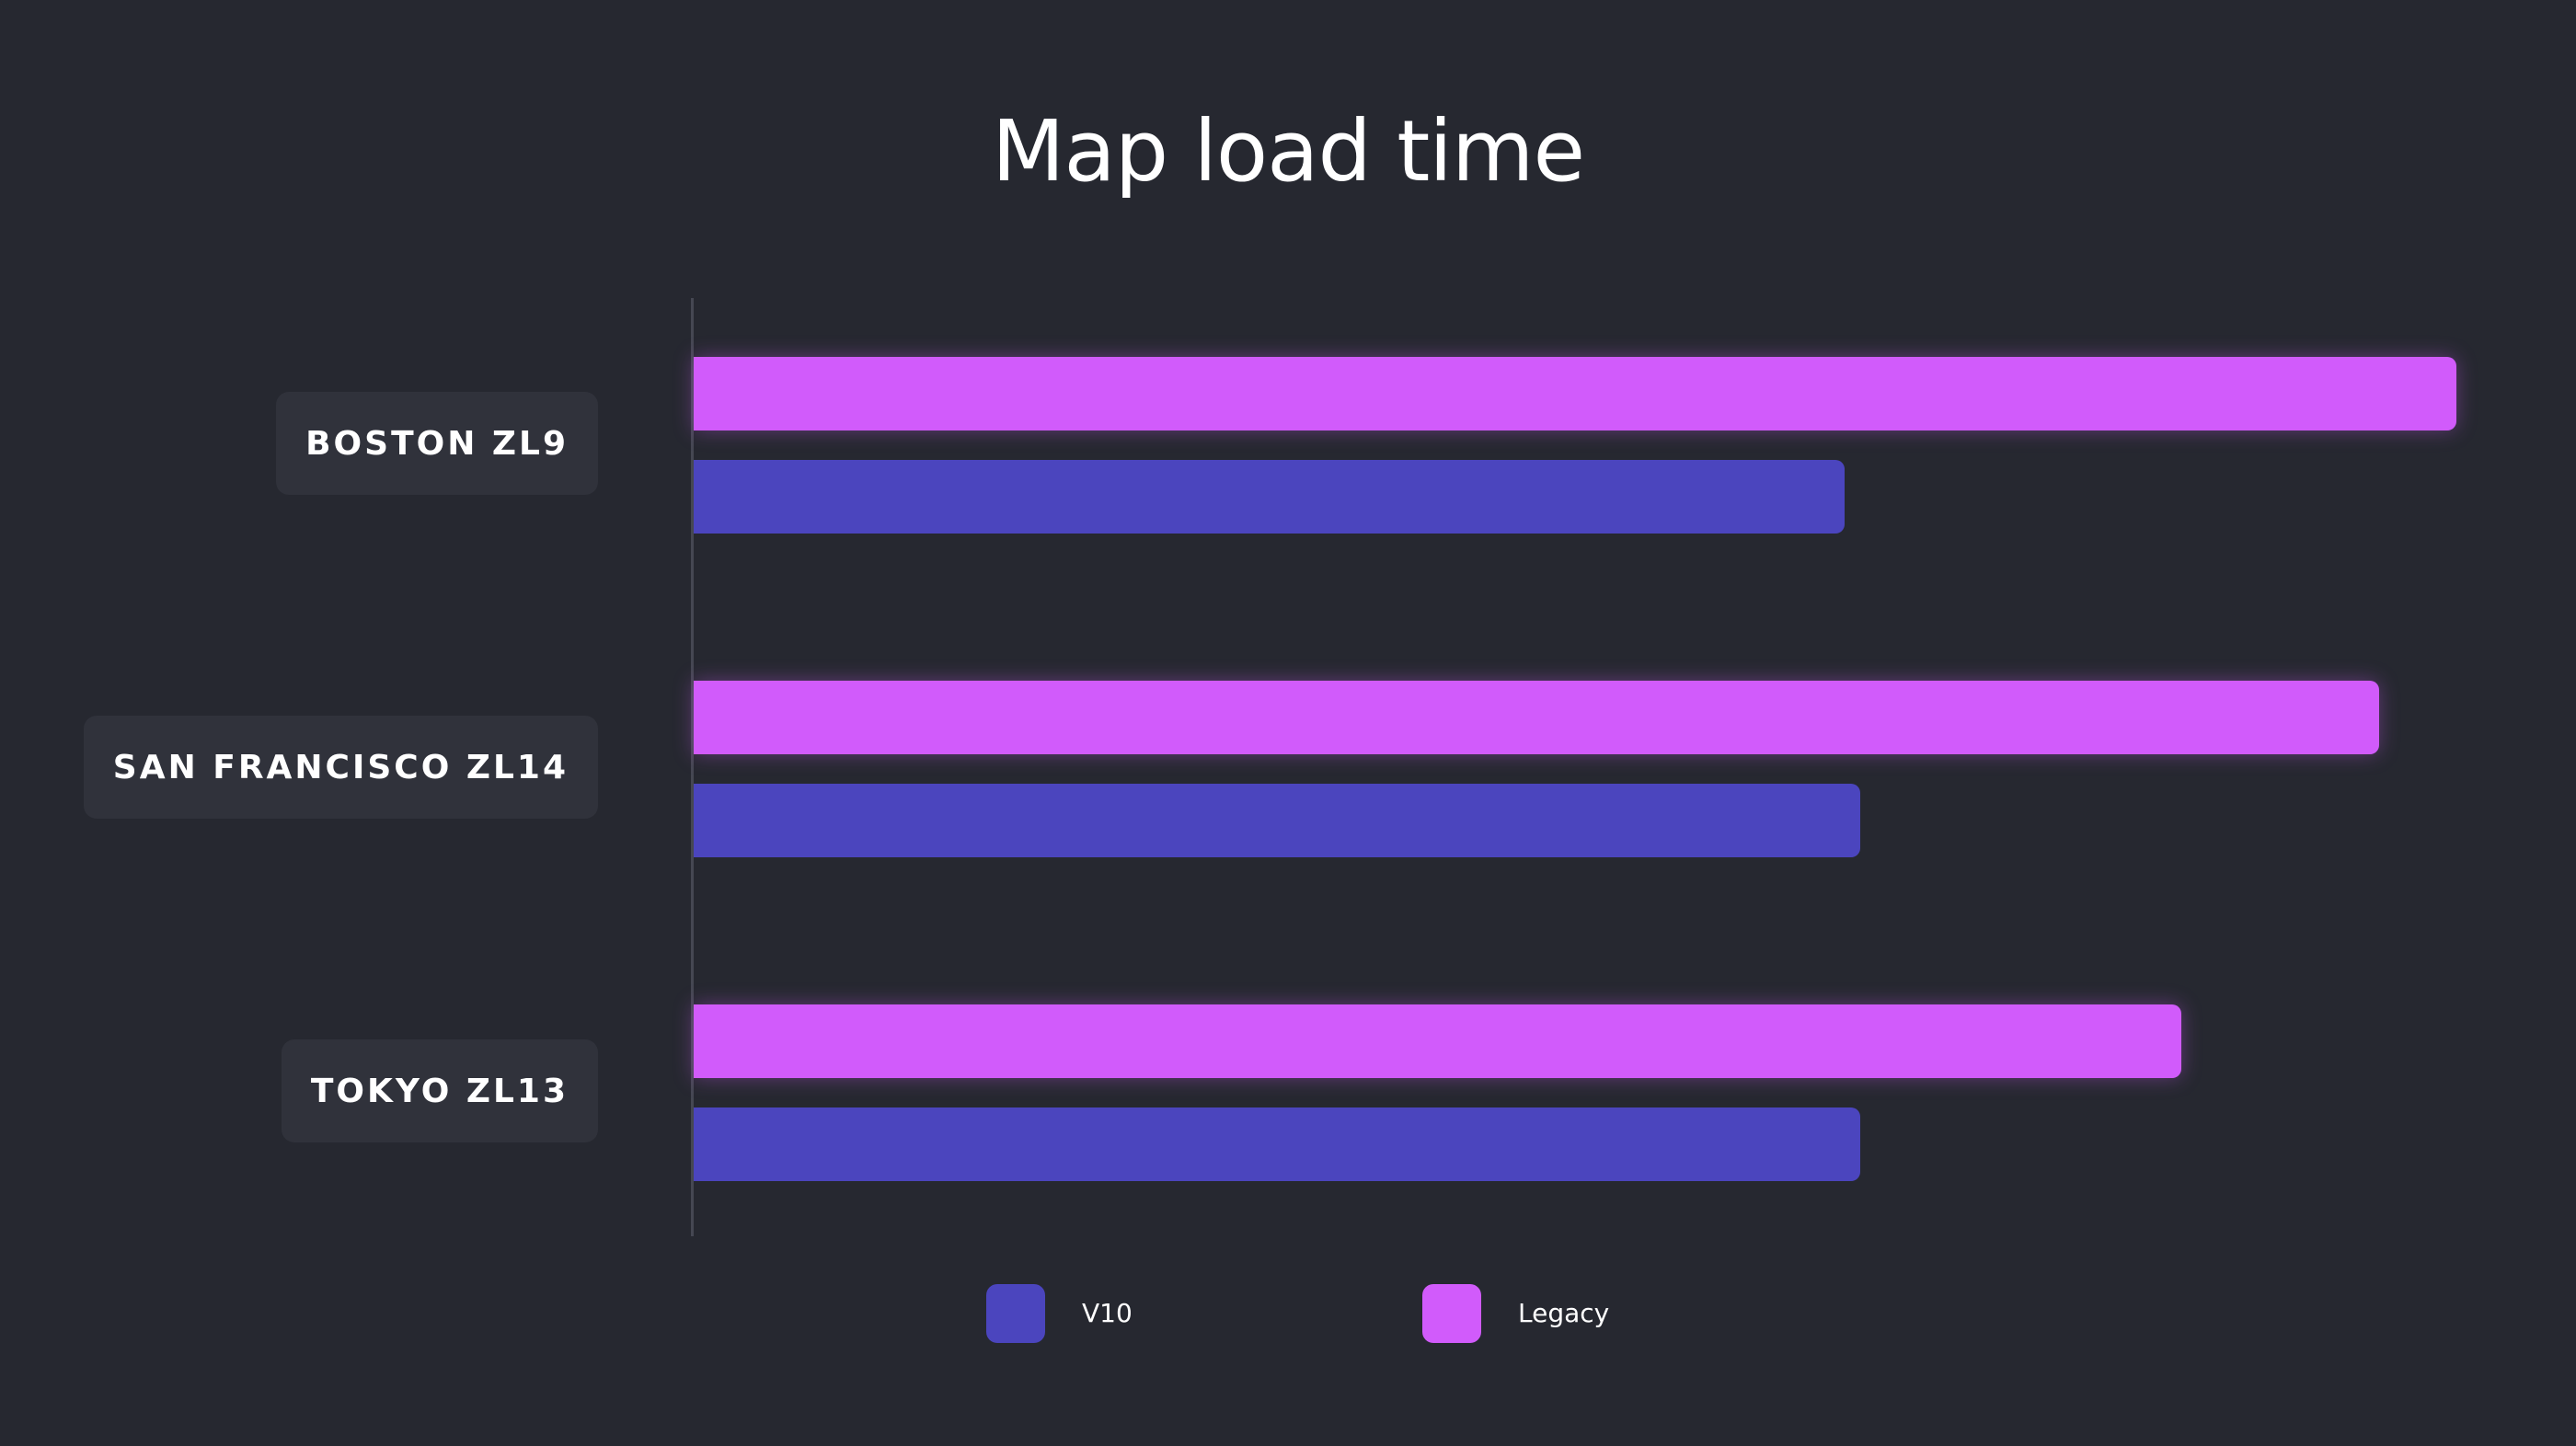  Describe the element at coordinates (1575, 393) in the screenshot. I see `bar-legacy-boston-zl9` at that location.